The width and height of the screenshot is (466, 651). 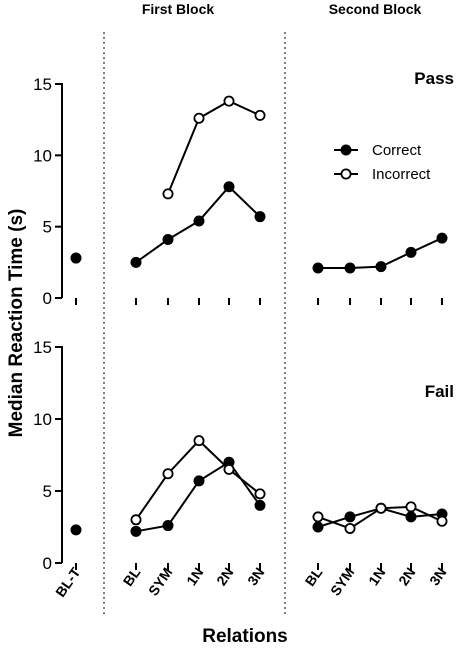 What do you see at coordinates (401, 174) in the screenshot?
I see `legend-label-incorrect: Incorrect` at bounding box center [401, 174].